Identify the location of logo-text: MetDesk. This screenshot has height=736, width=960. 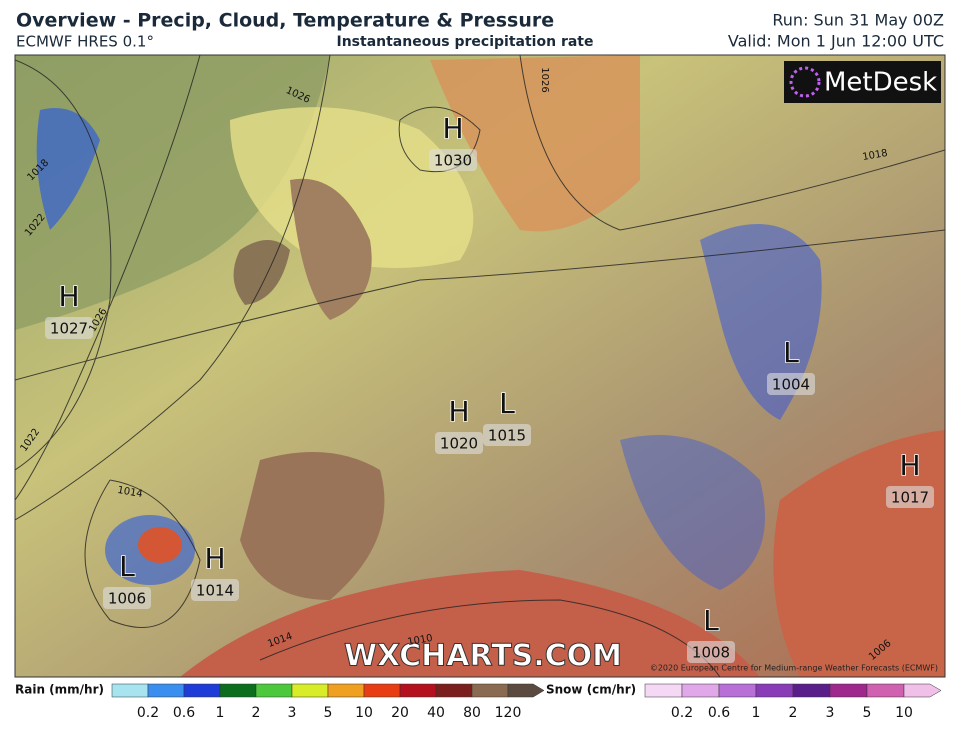
(880, 83).